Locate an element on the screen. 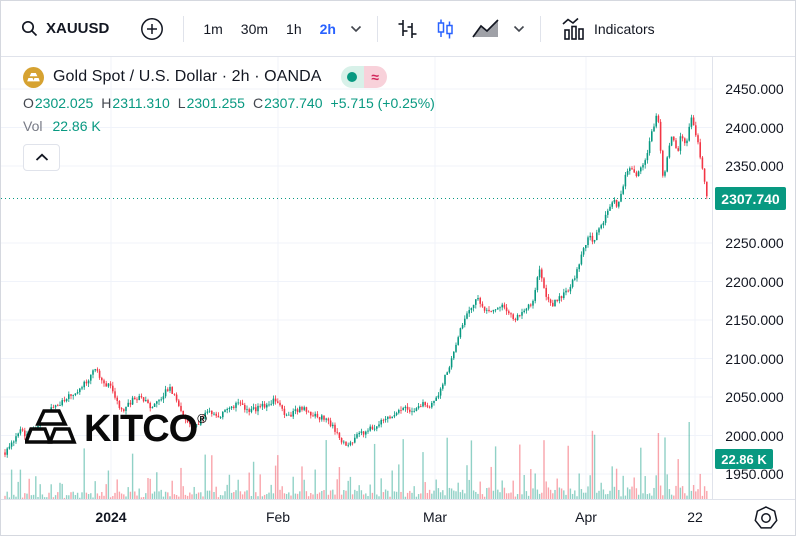 The width and height of the screenshot is (796, 536). time-axis-label-22: 22 is located at coordinates (695, 517).